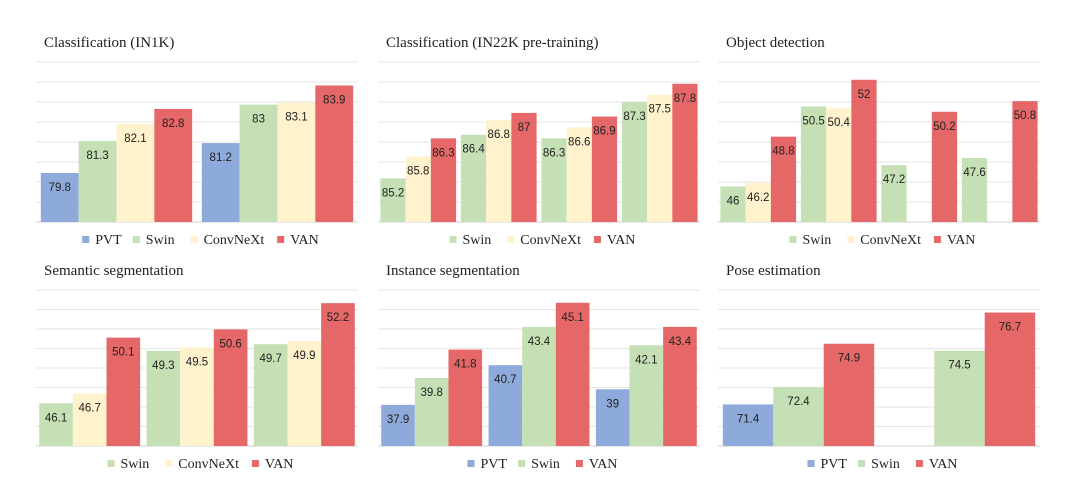 This screenshot has height=482, width=1080. I want to click on data-label: 47.6, so click(974, 173).